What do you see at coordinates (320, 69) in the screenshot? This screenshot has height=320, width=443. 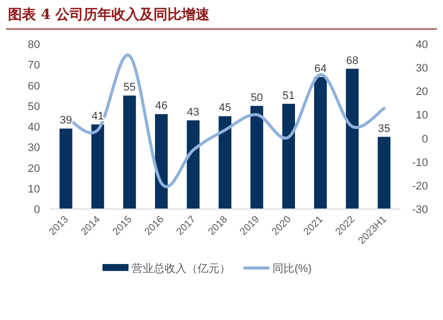 I see `data-label: 64` at bounding box center [320, 69].